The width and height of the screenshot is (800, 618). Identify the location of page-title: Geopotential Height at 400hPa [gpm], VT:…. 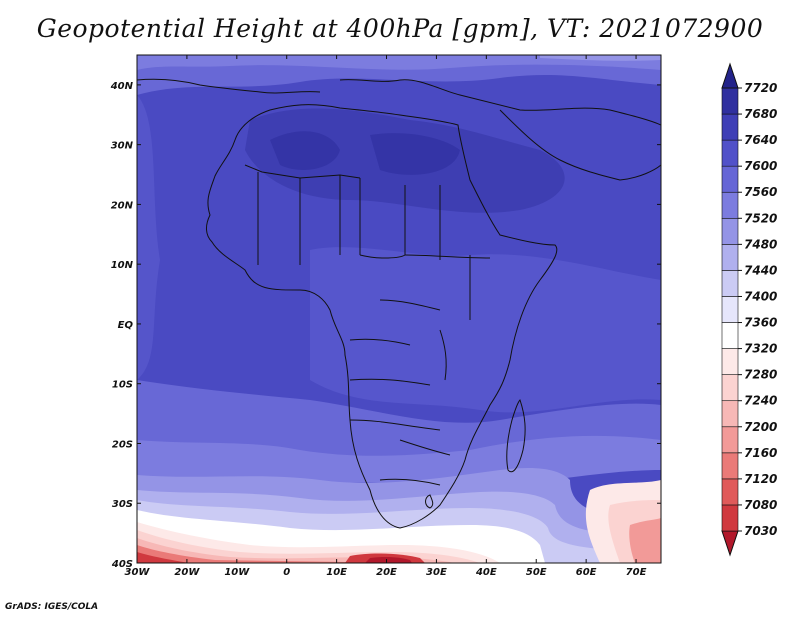
(400, 28).